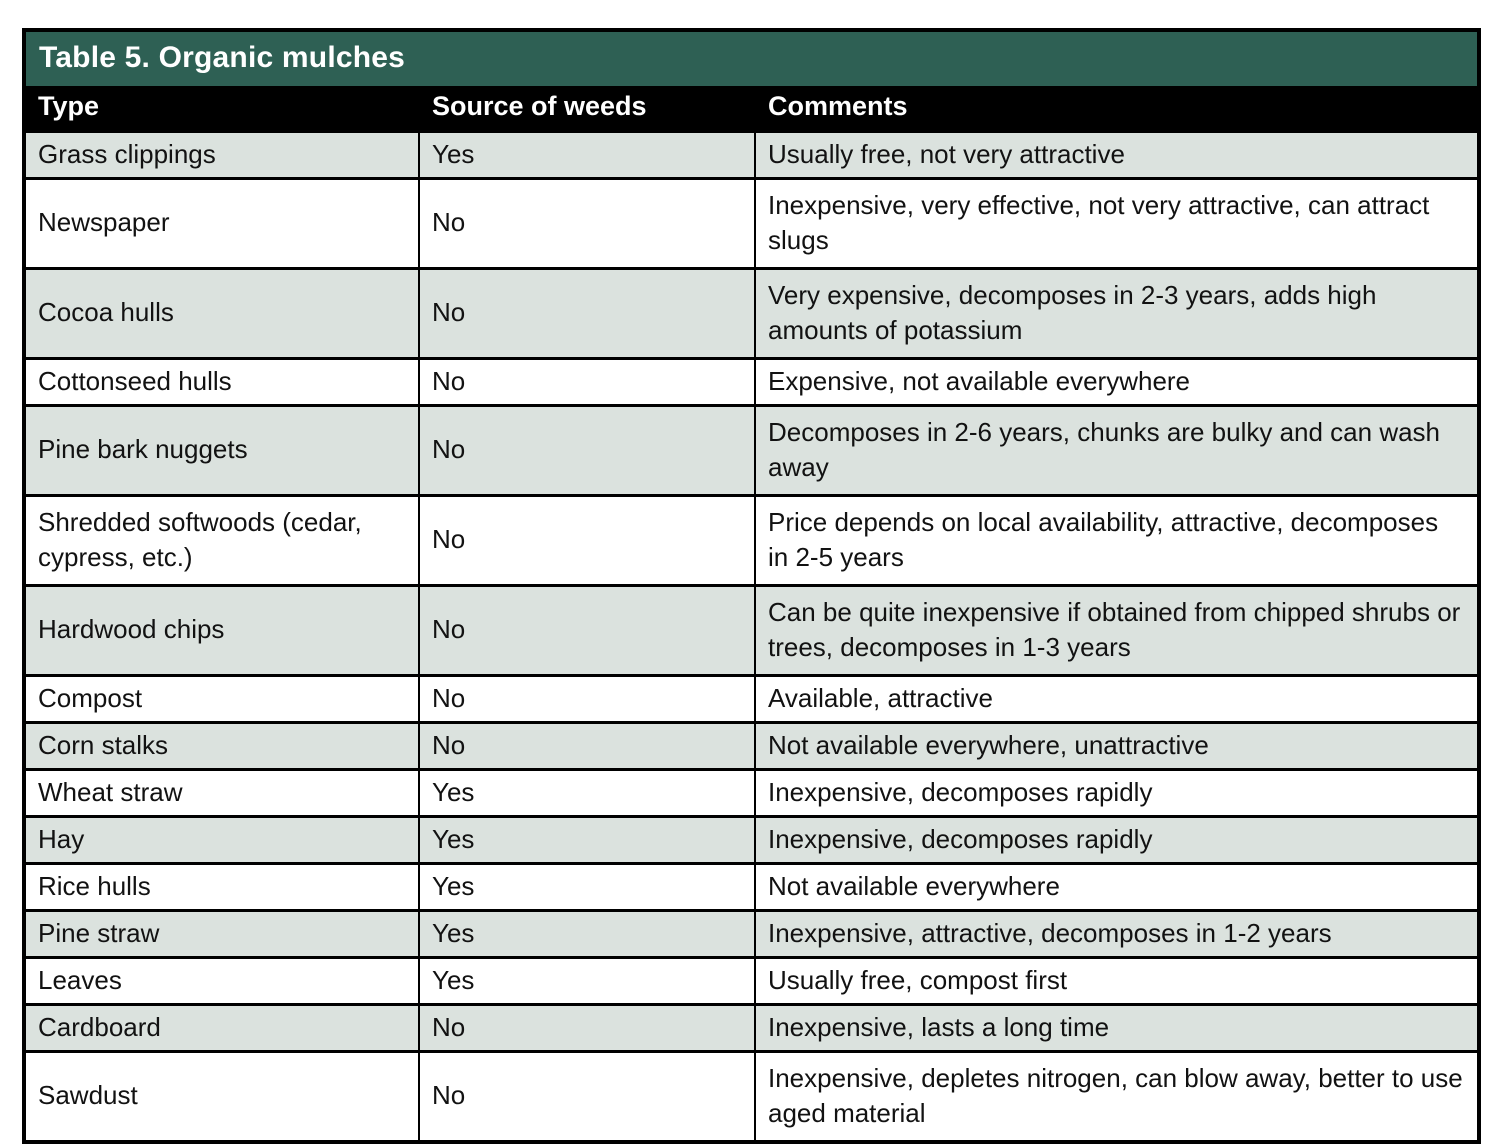 This screenshot has width=1500, height=1144. What do you see at coordinates (221, 313) in the screenshot?
I see `type-cell: Cocoa hulls` at bounding box center [221, 313].